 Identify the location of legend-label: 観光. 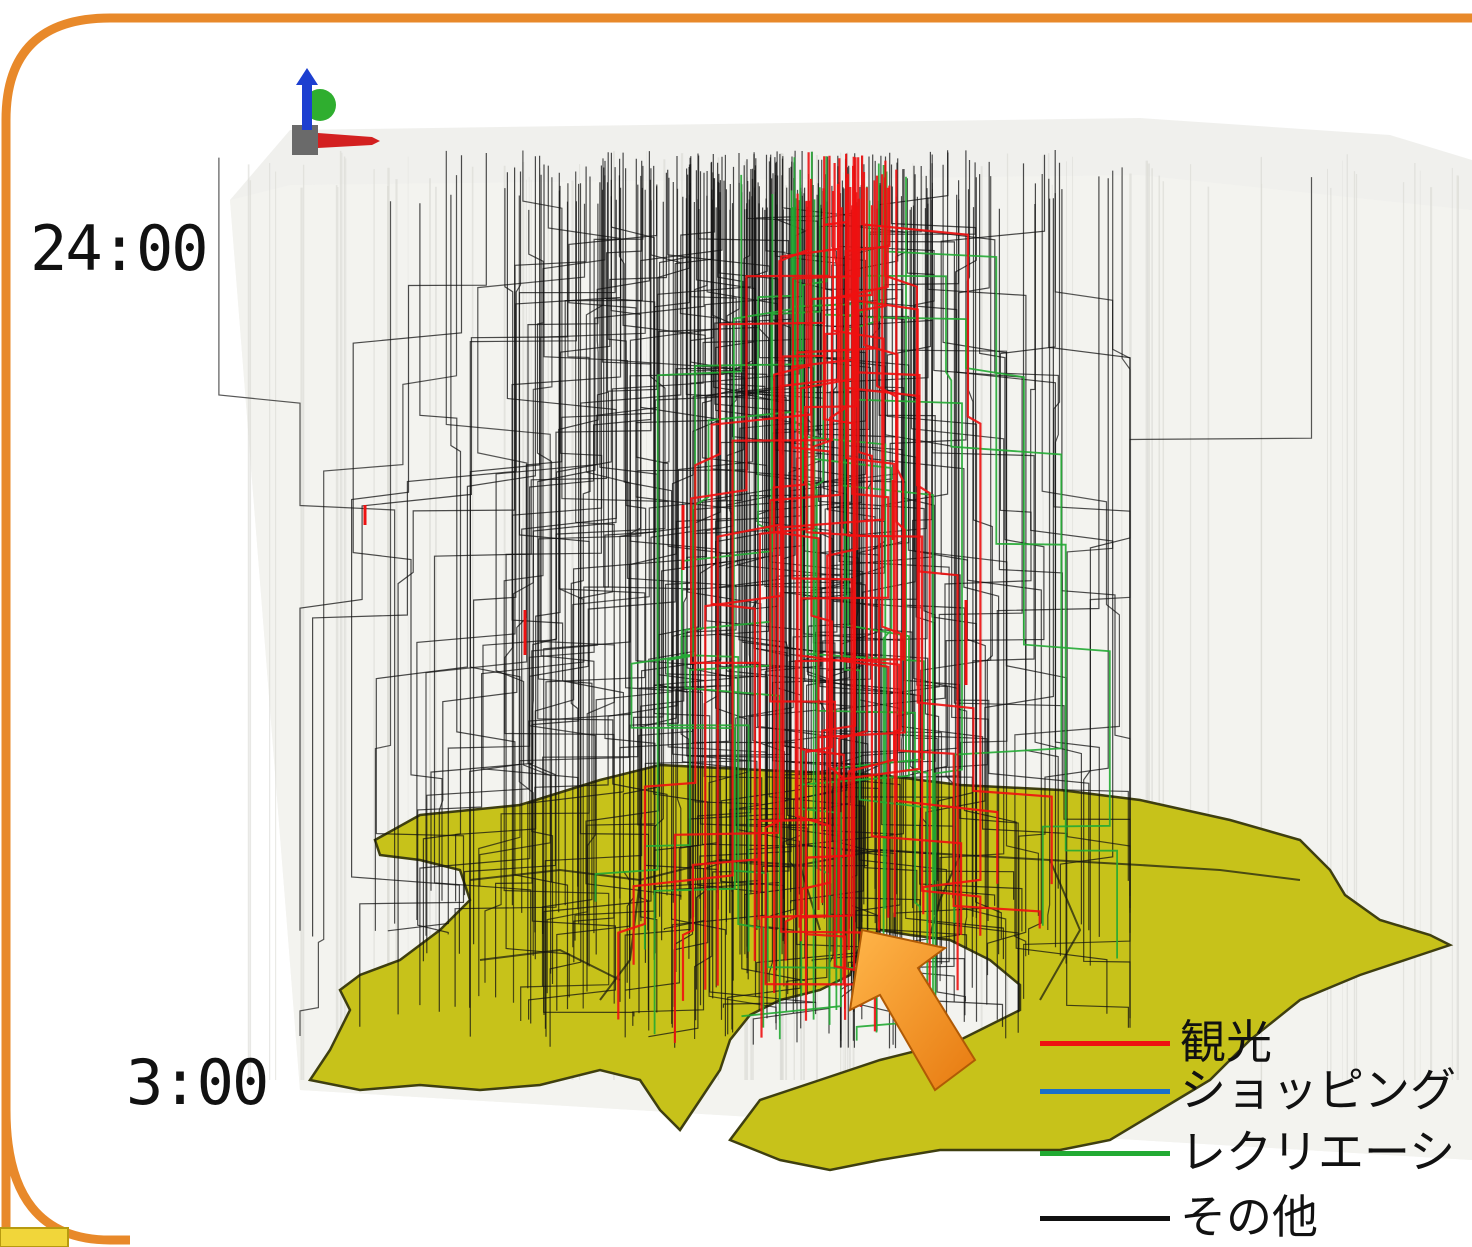
(1226, 1042).